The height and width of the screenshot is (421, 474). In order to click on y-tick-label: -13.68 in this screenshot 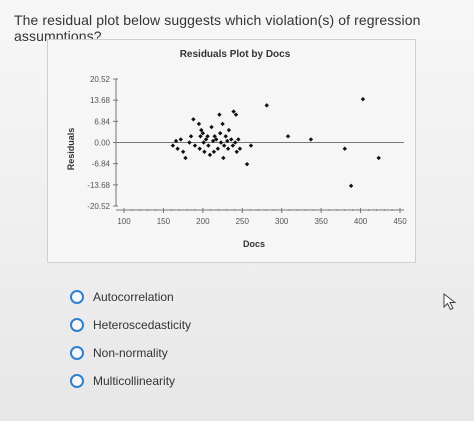, I will do `click(98, 185)`.